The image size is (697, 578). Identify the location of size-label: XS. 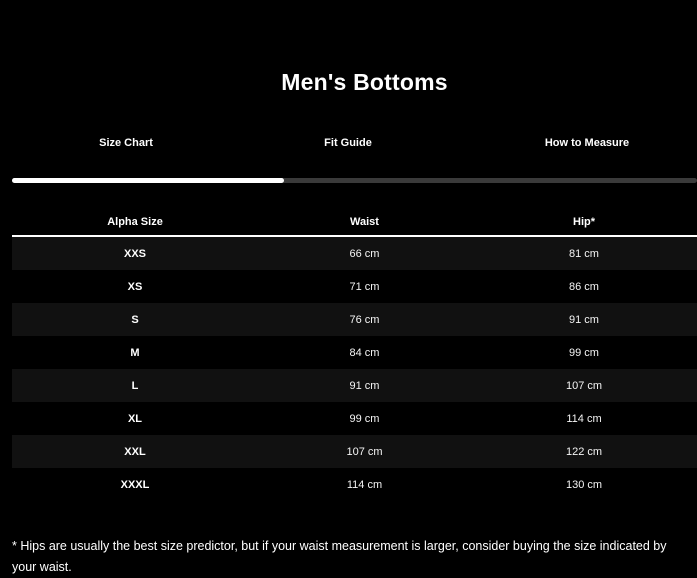
(135, 286).